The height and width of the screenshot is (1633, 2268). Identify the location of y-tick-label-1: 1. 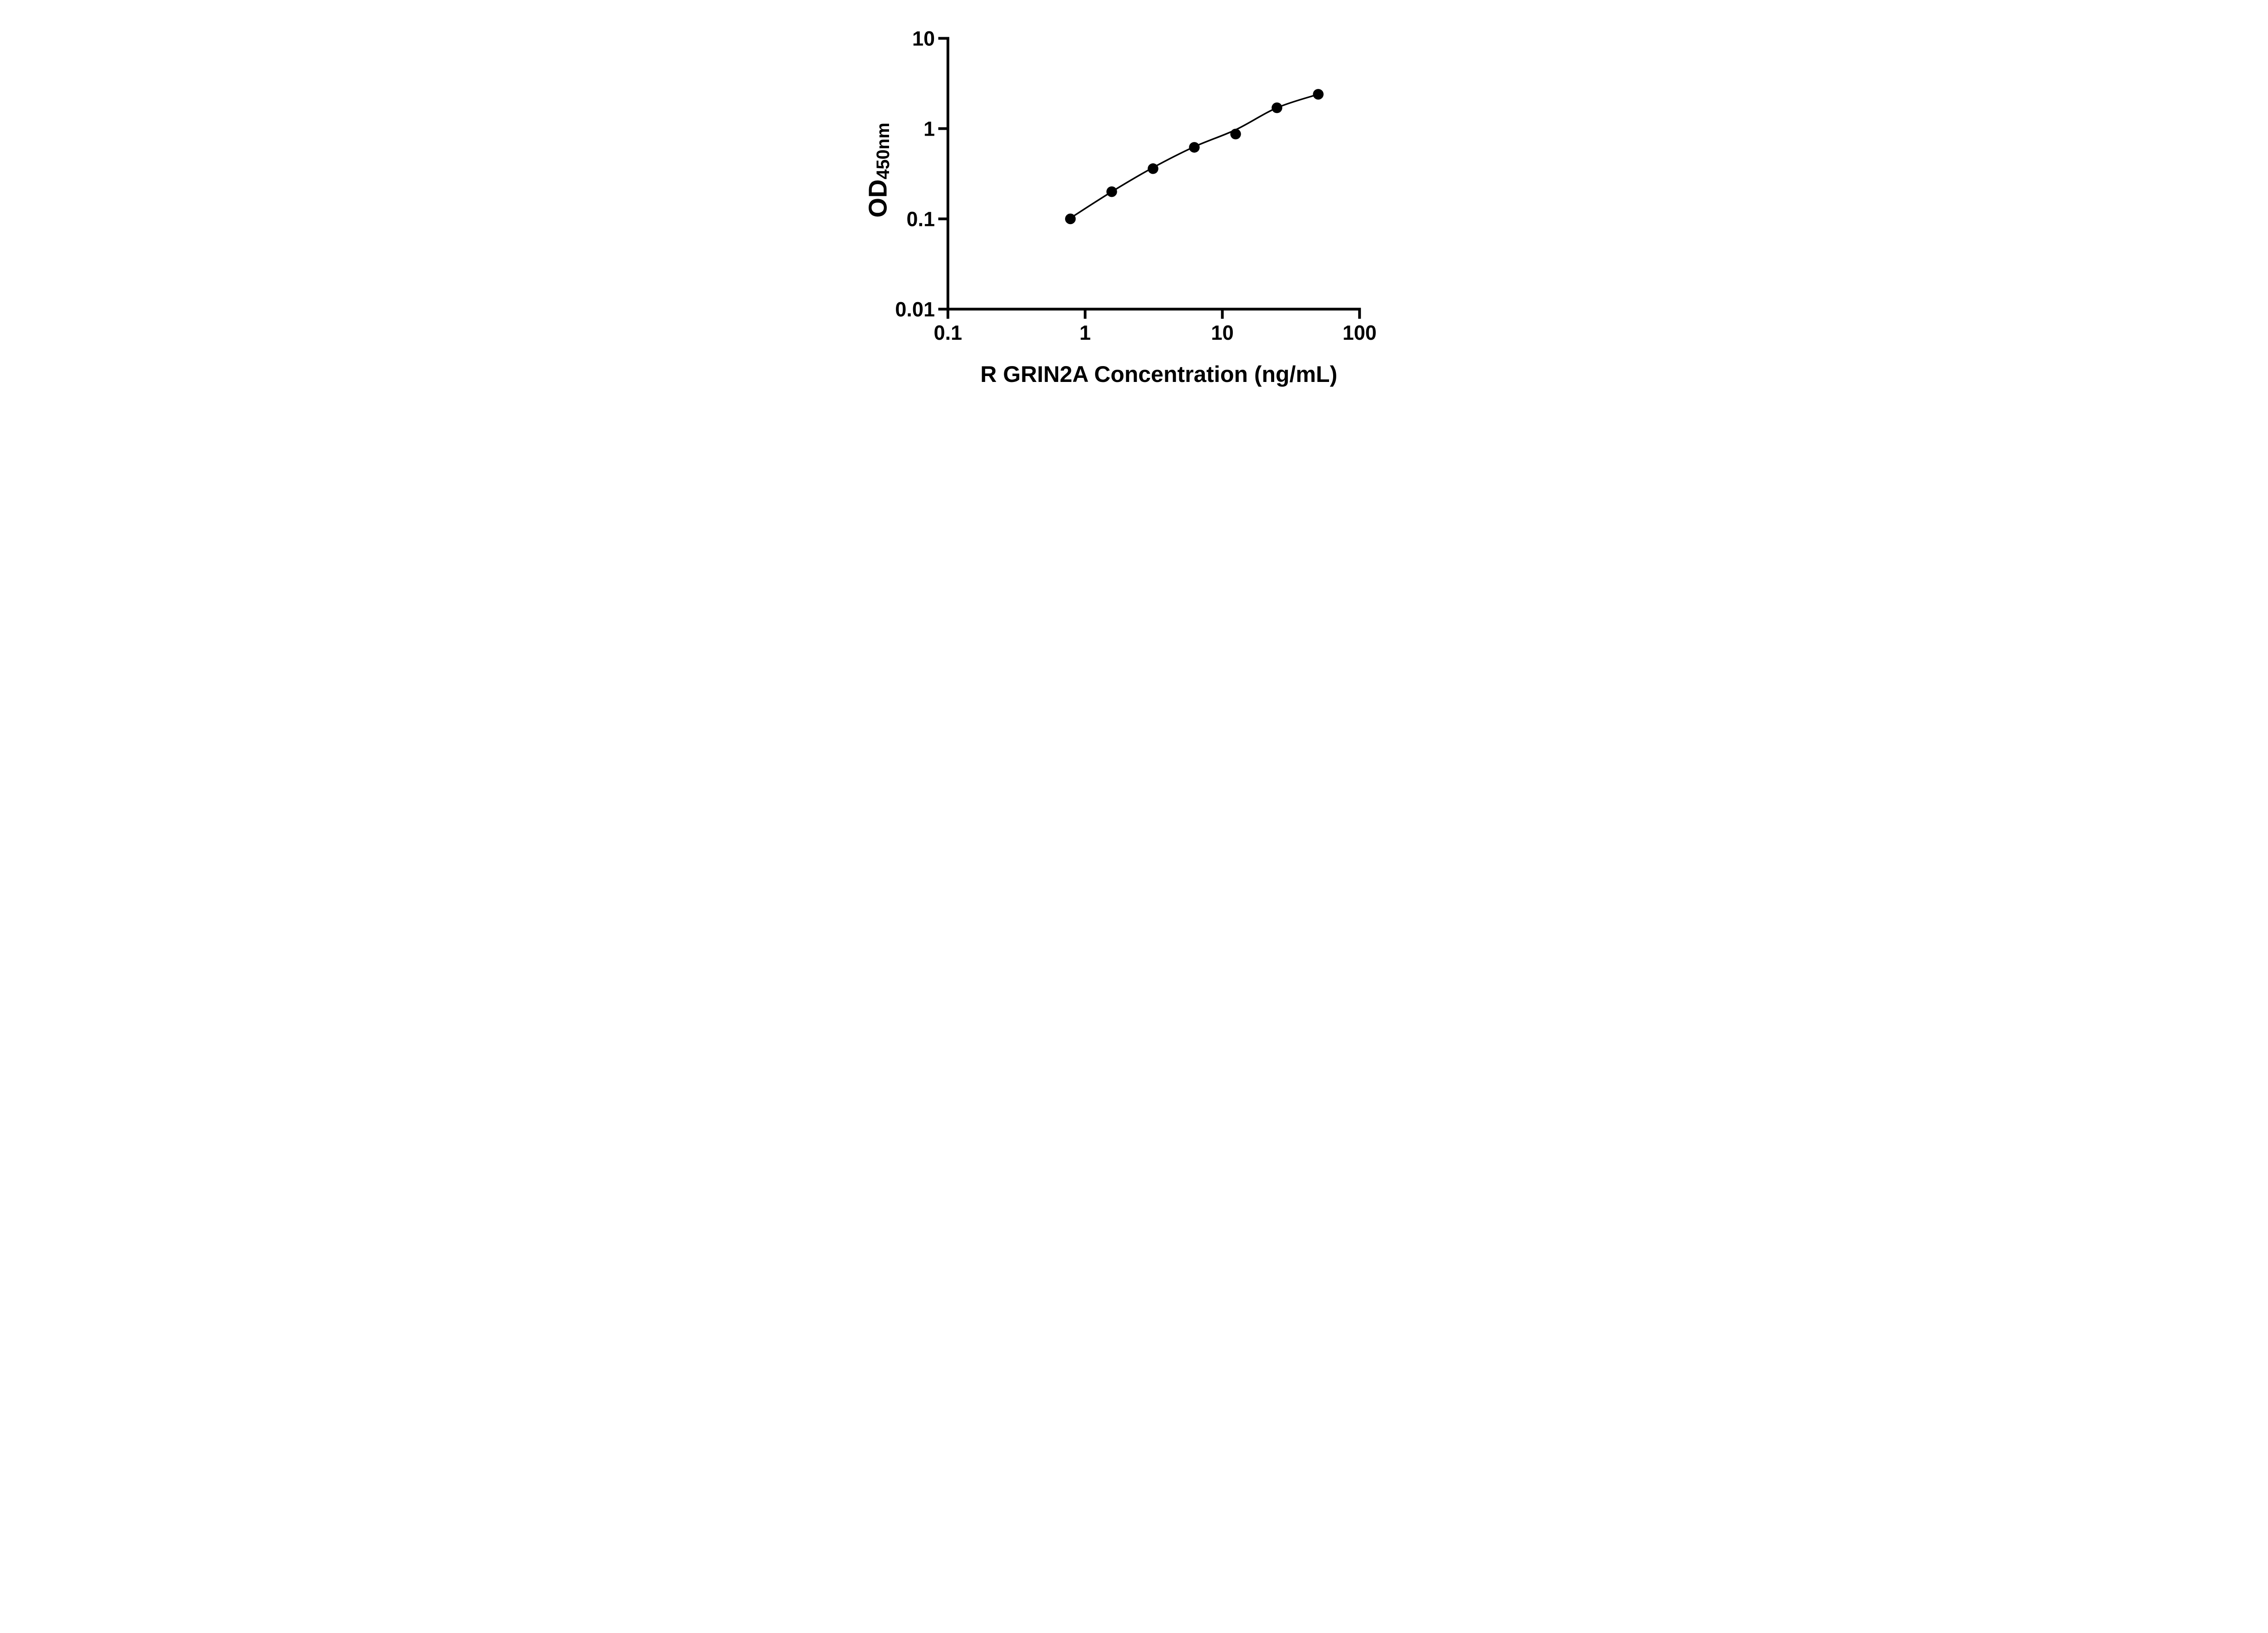
(929, 129).